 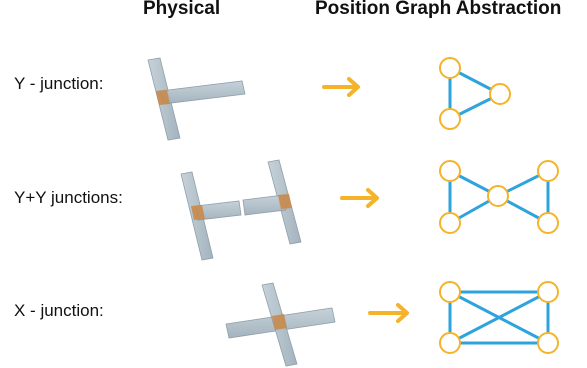 I want to click on nanowire-horizontal-right, so click(x=264, y=205).